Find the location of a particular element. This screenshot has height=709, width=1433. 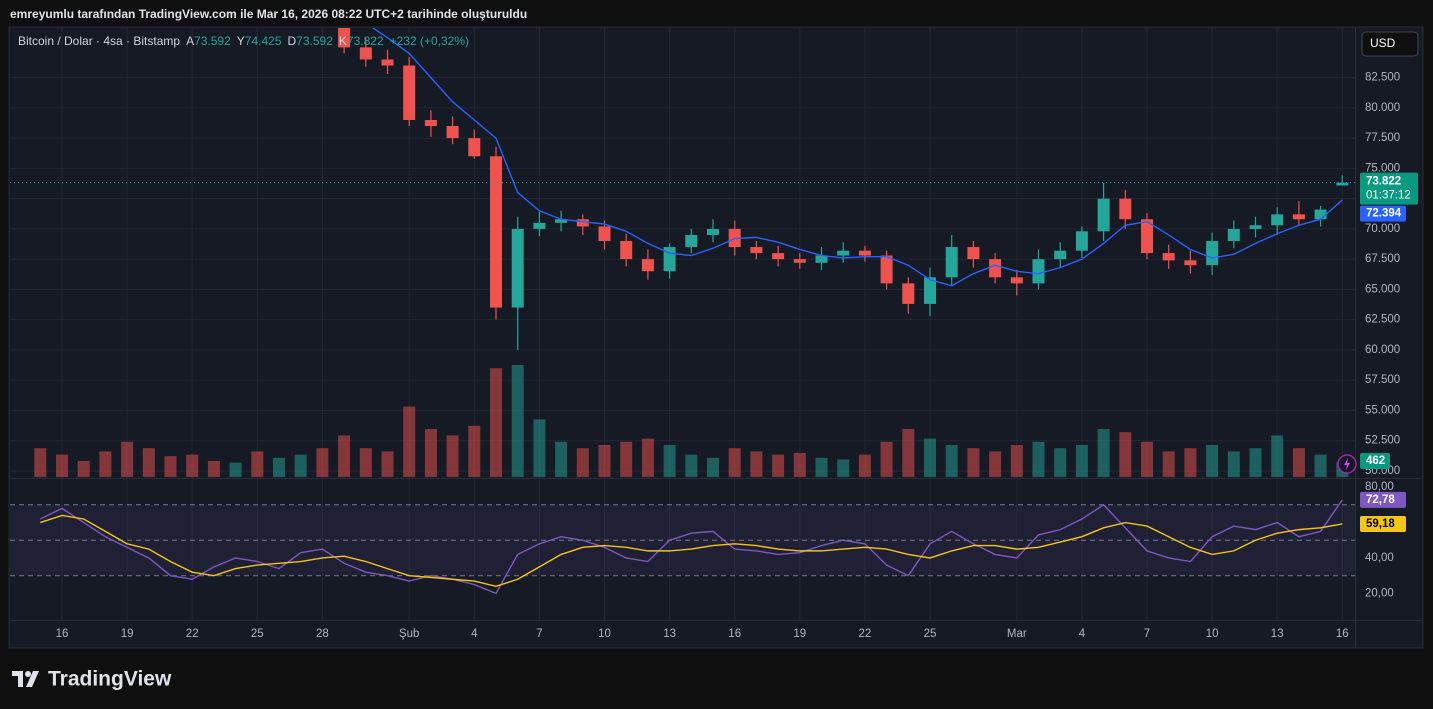

symbol: Bitcoin / Dolar · 4sa · Bitstamp is located at coordinates (99, 41).